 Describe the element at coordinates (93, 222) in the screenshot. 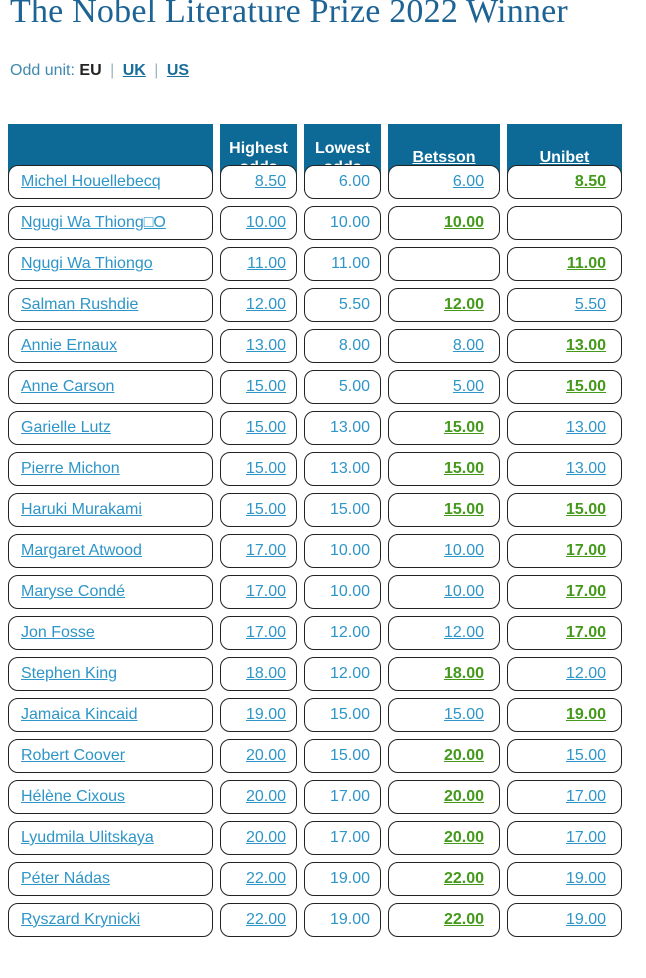

I see `entrant-name-link: Ngugi Wa Thiong□O` at that location.